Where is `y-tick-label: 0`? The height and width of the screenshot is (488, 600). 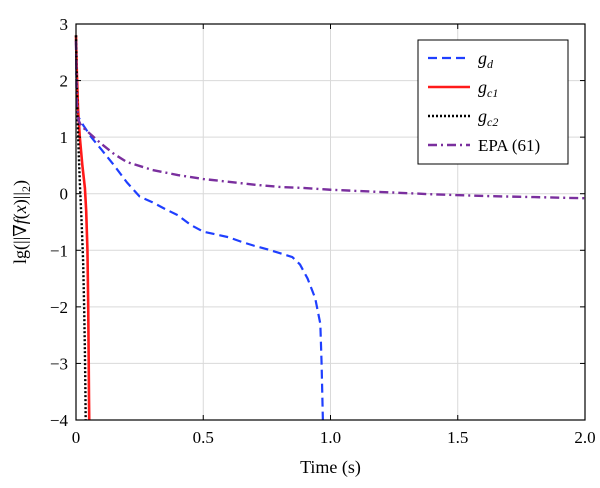 y-tick-label: 0 is located at coordinates (64, 194).